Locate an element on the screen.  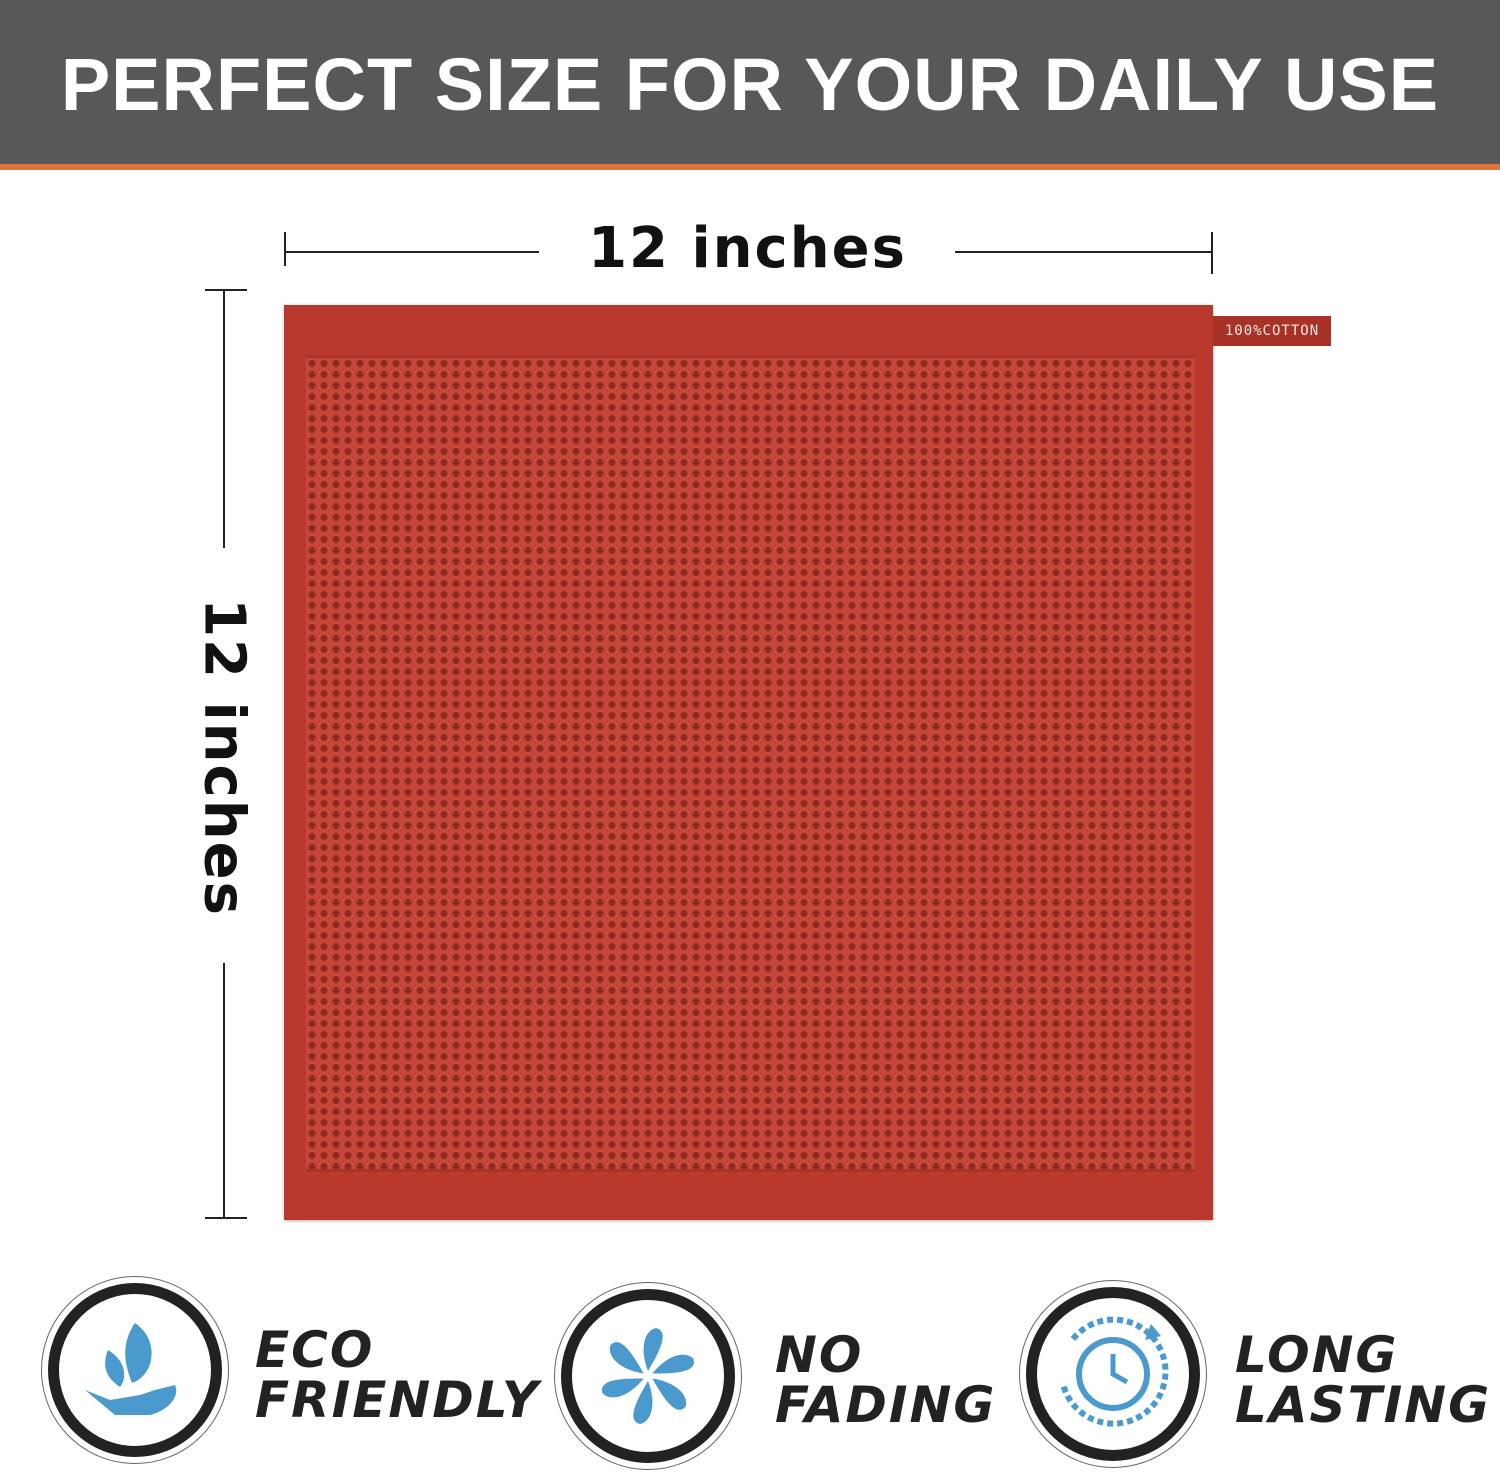
feature-fading-line2: FADING is located at coordinates (886, 1405).